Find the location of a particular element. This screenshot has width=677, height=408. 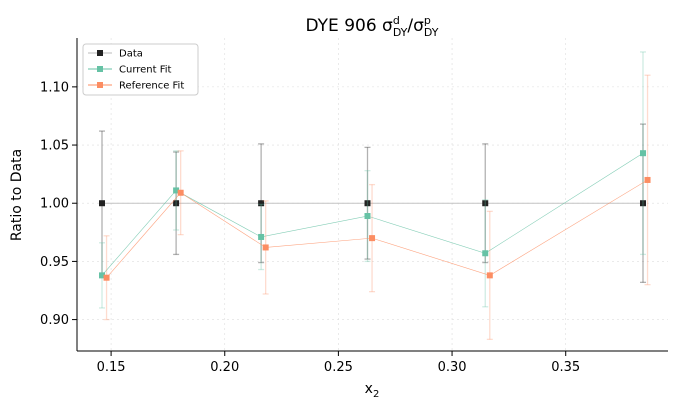

y-ticks: 0.90 0.95 1.00 1.05 1.10 is located at coordinates (58, 204).